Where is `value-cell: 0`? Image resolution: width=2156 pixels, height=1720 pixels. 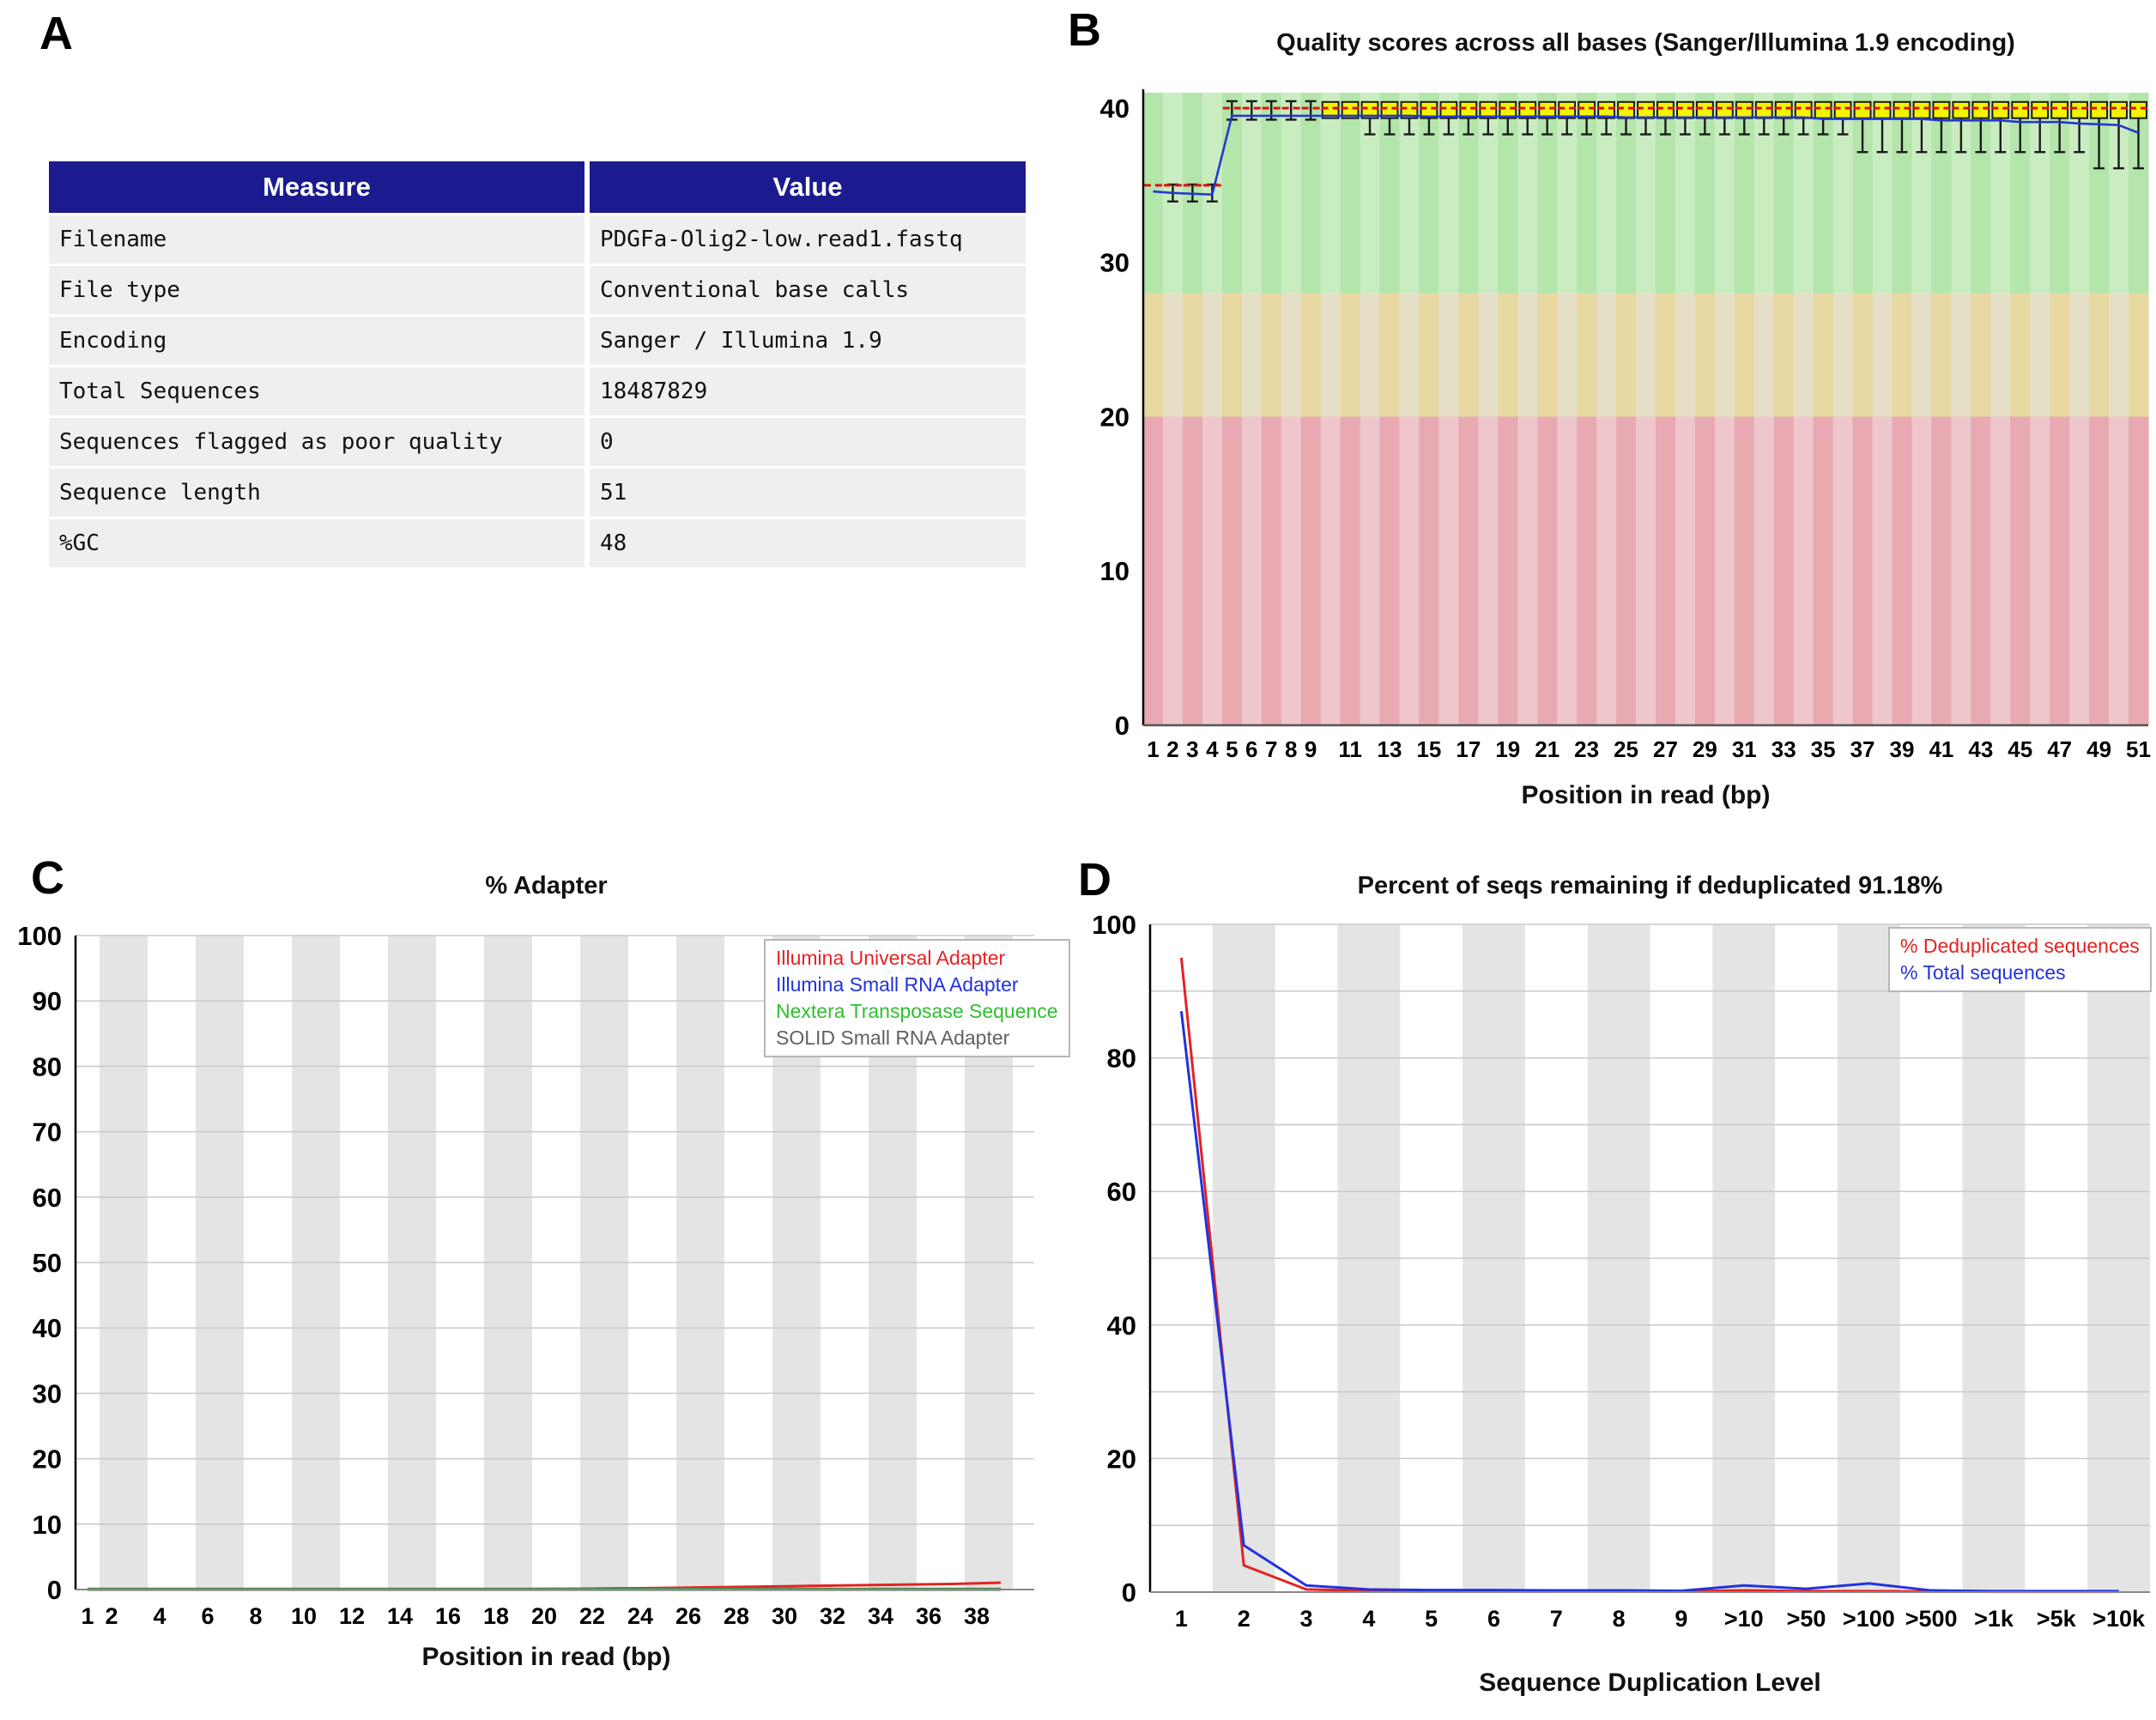 value-cell: 0 is located at coordinates (808, 442).